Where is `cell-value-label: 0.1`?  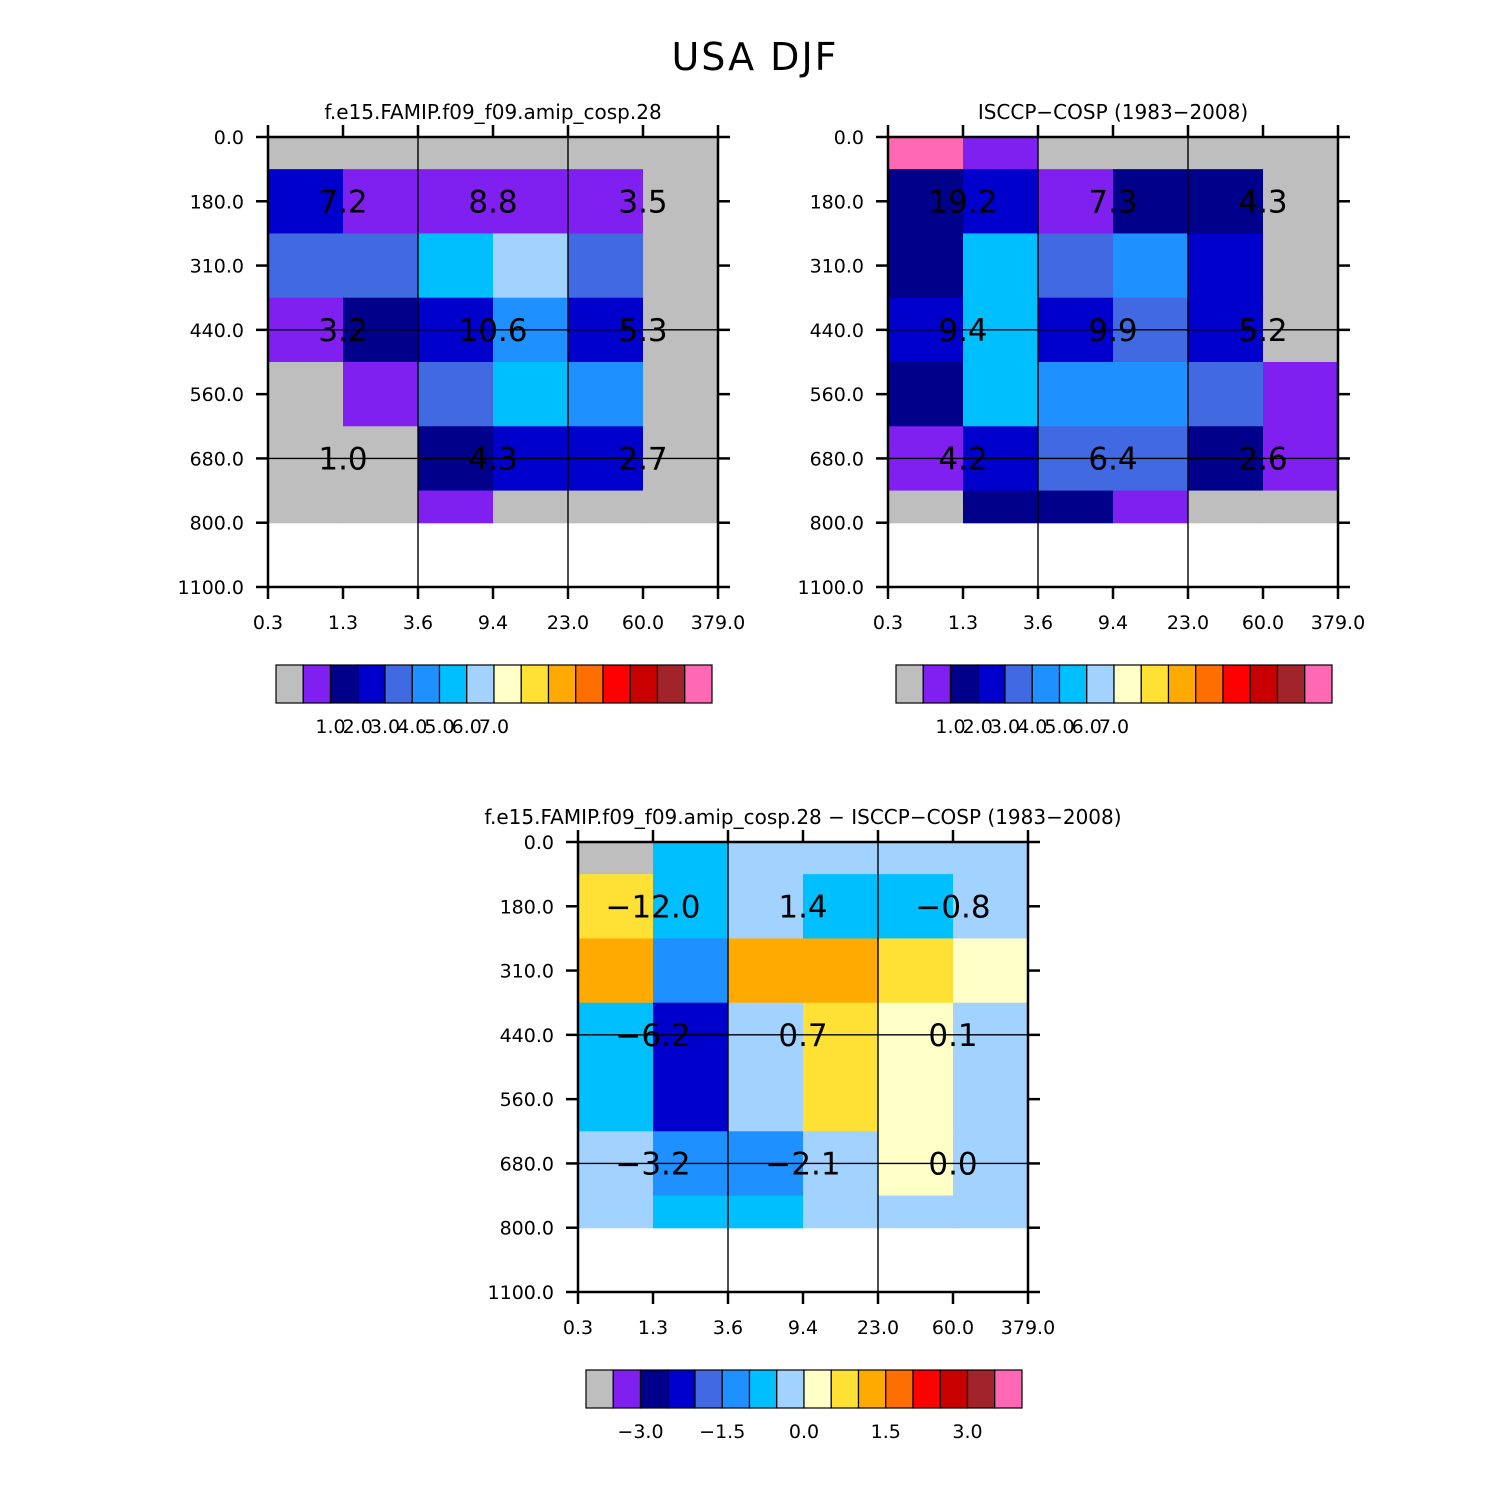
cell-value-label: 0.1 is located at coordinates (952, 1036).